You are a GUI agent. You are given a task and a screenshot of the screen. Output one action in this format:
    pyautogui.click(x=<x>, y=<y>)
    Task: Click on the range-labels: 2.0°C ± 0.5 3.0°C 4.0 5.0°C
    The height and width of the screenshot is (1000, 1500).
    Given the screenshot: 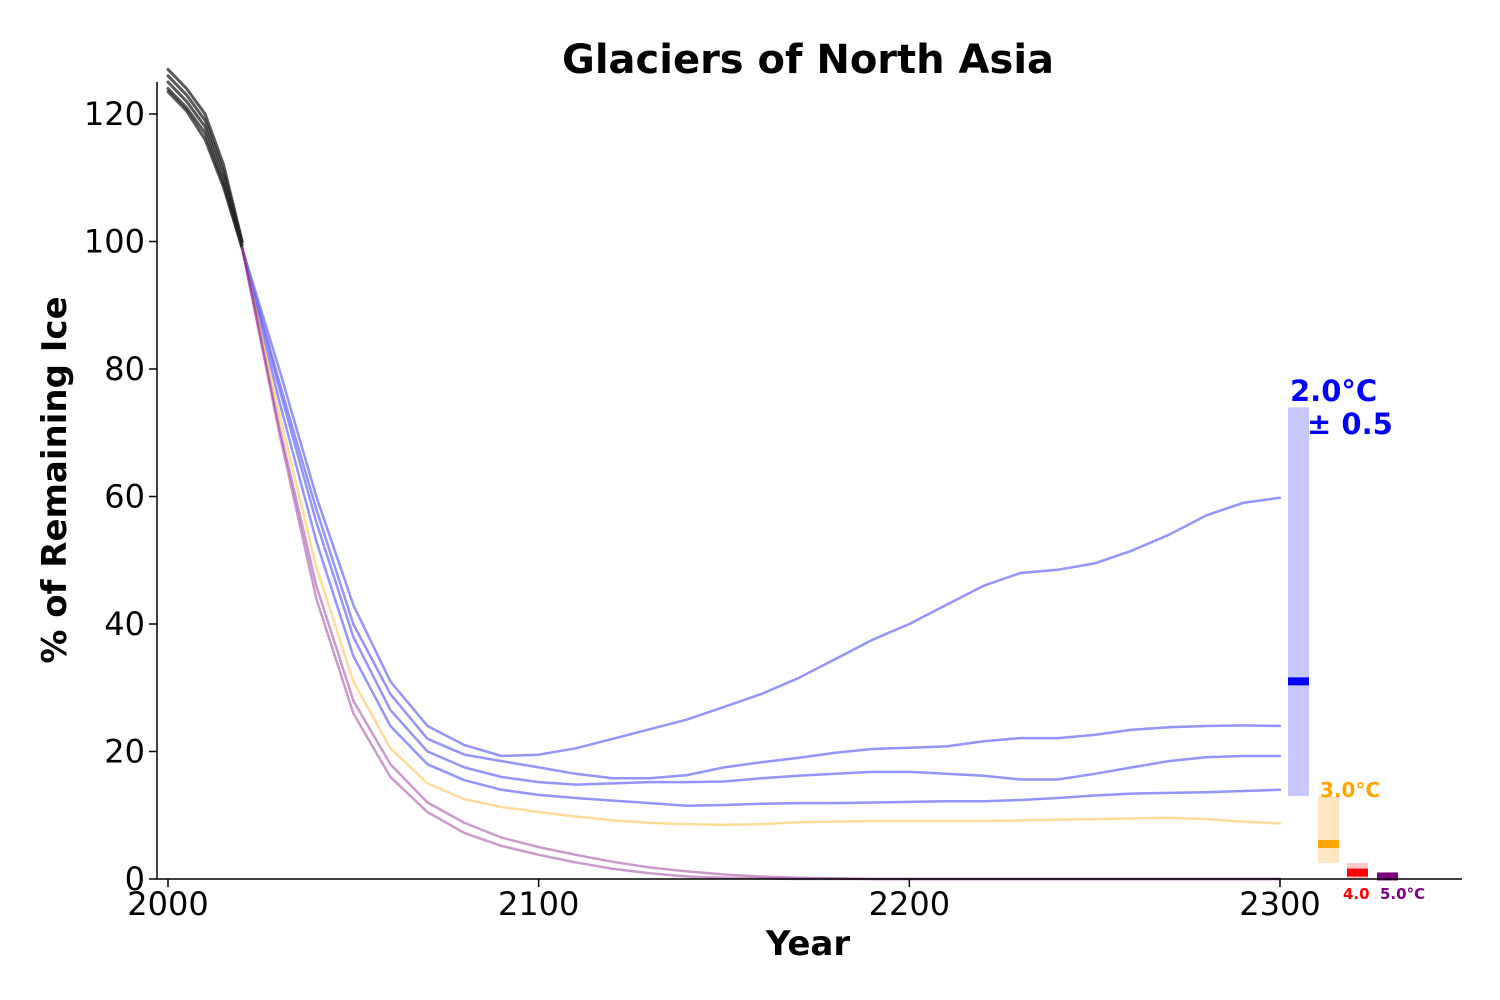 What is the action you would take?
    pyautogui.click(x=1357, y=638)
    